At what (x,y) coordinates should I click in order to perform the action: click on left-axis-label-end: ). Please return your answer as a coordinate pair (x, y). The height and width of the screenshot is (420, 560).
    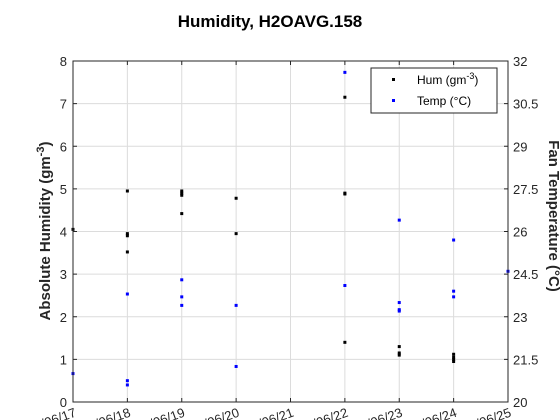
    Looking at the image, I should click on (45, 144).